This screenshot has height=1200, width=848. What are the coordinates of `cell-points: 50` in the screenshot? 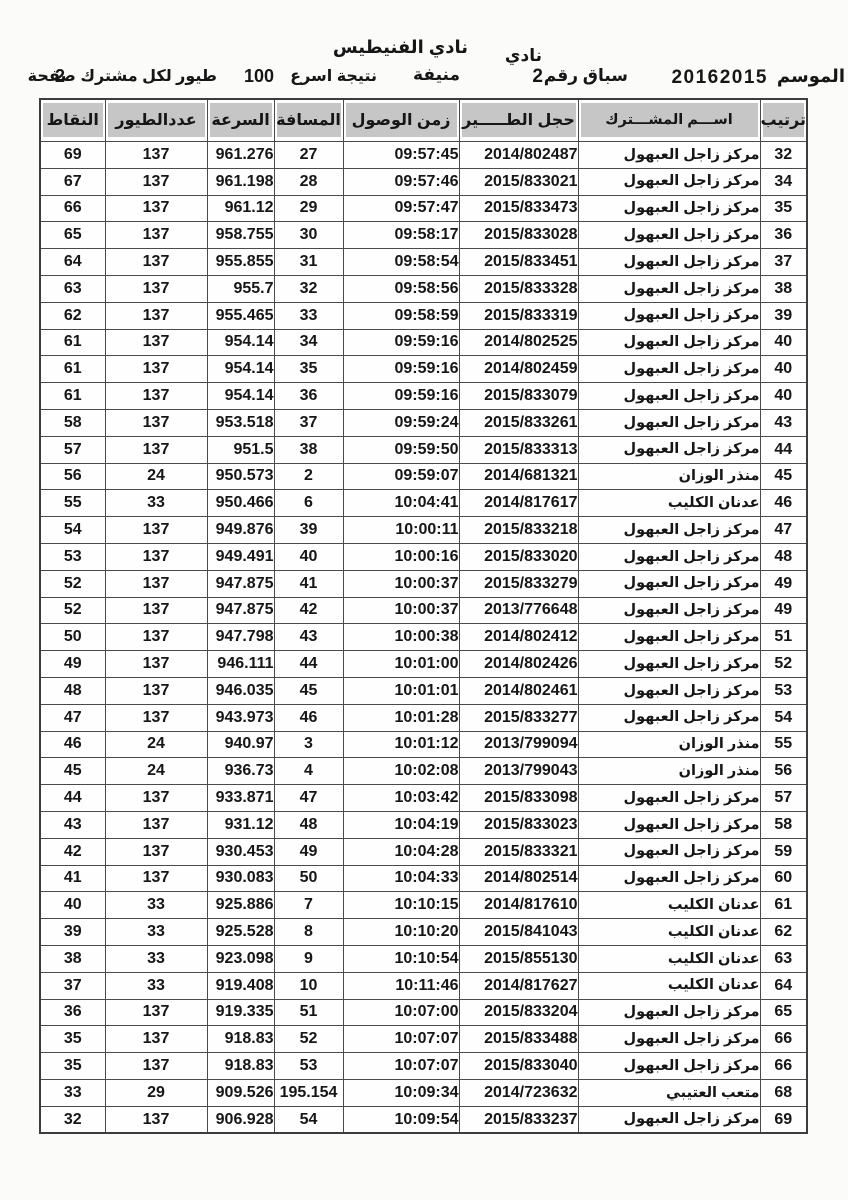 It's located at (72, 637).